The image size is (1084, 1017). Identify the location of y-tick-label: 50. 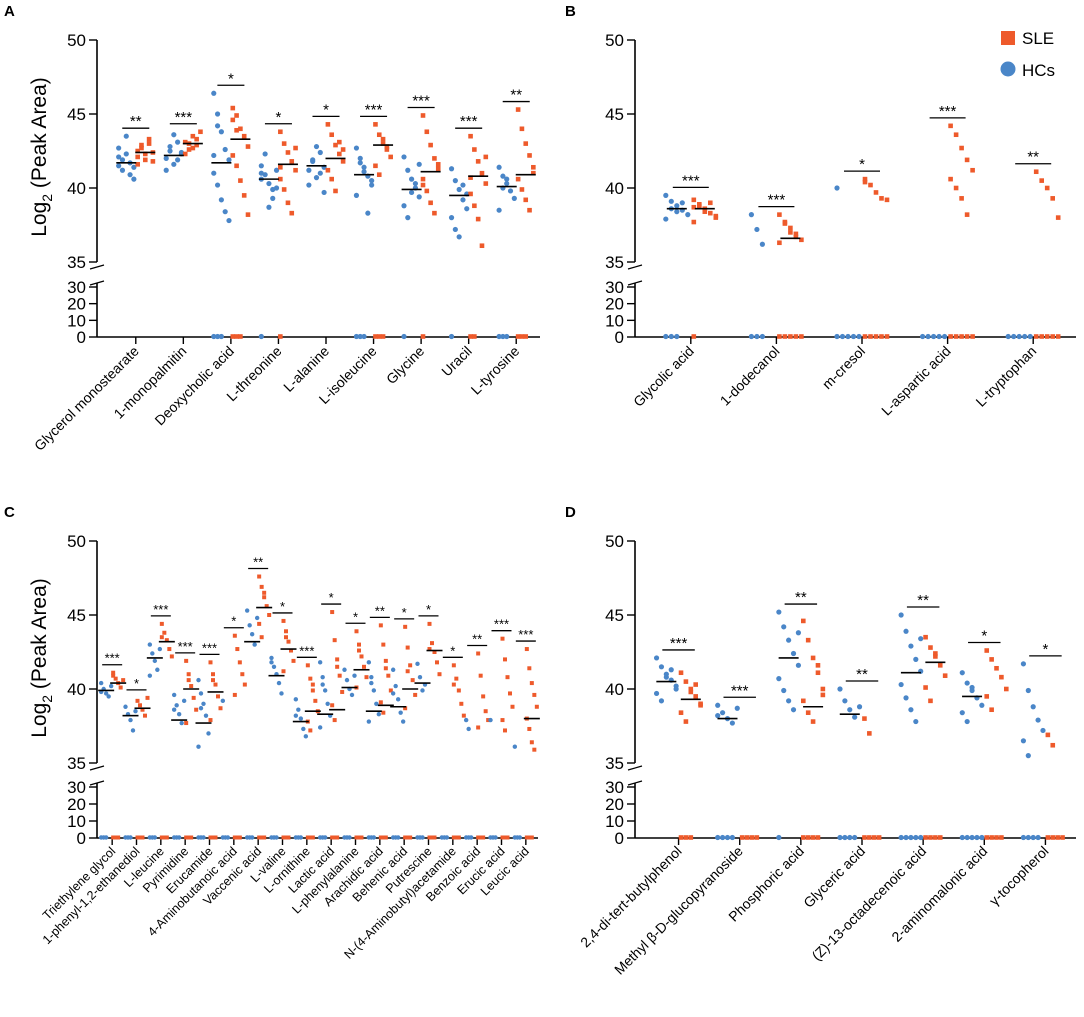
(76, 541).